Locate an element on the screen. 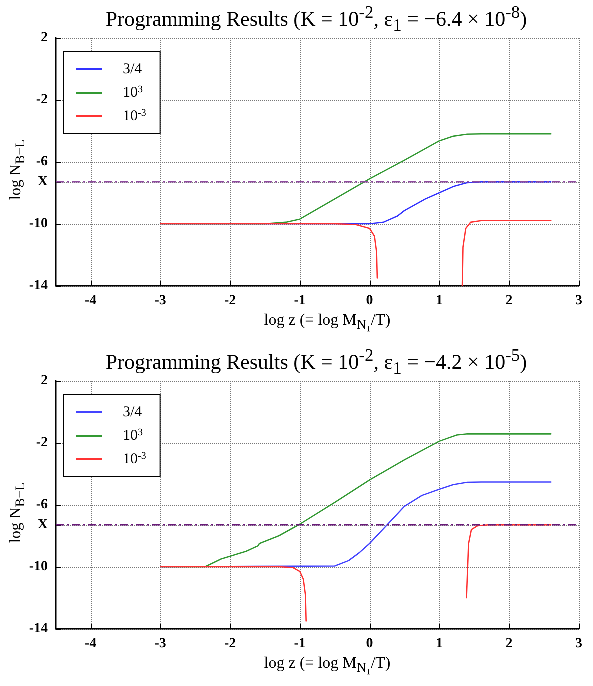 Image resolution: width=593 pixels, height=686 pixels. chart-title: Programming Results (K = 10$^{-2}$, ε$_{1}$ = −6.4 × 10$^{-8}$) is located at coordinates (317, 19).